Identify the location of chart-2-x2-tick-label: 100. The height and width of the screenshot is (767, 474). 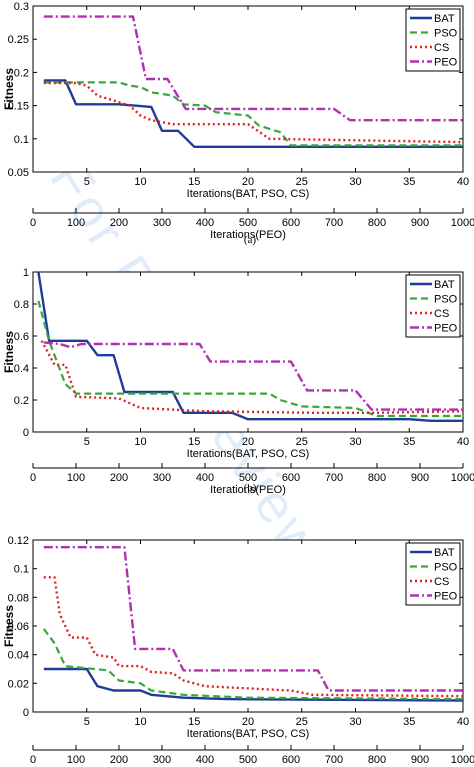
(76, 478).